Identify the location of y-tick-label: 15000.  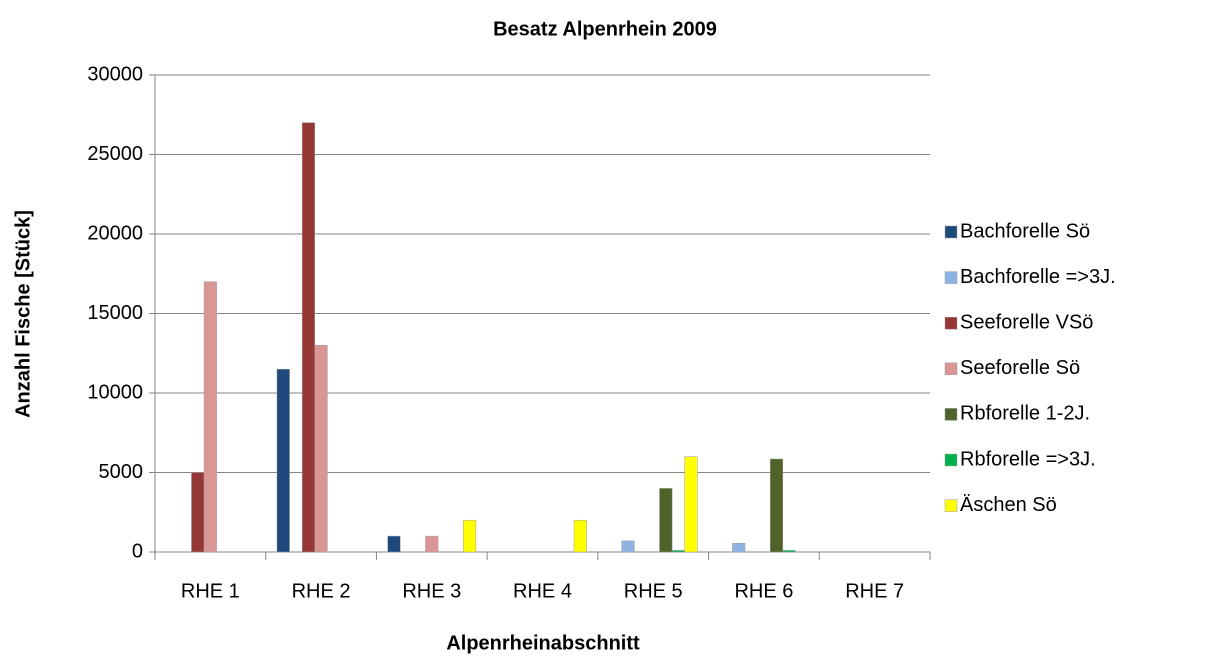
(115, 313).